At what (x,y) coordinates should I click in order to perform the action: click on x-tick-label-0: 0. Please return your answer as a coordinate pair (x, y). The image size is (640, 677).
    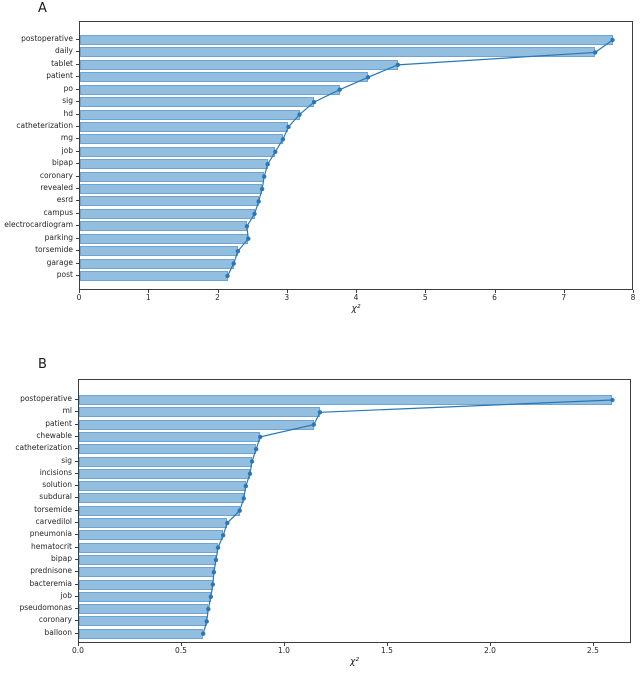
    Looking at the image, I should click on (79, 297).